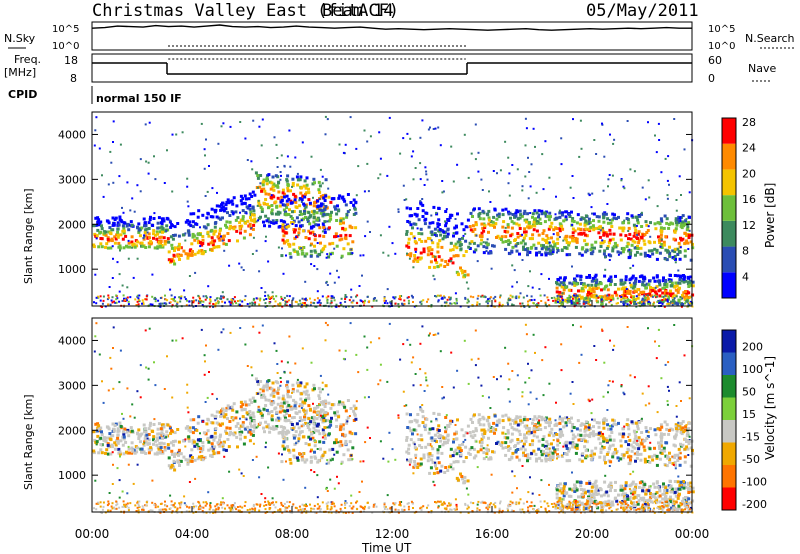  What do you see at coordinates (729, 208) in the screenshot?
I see `colorbar-frame` at bounding box center [729, 208].